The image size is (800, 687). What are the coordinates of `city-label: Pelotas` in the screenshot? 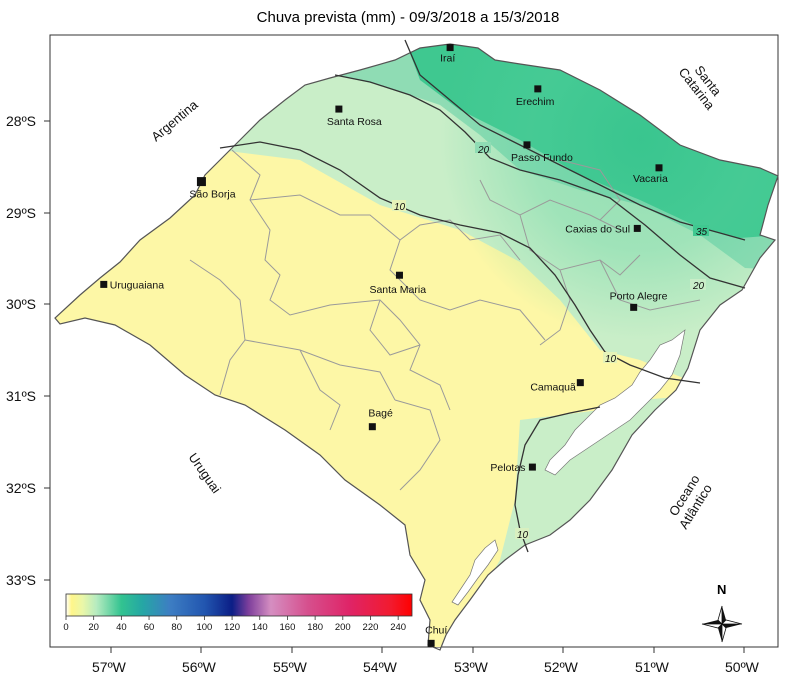 It's located at (507, 468).